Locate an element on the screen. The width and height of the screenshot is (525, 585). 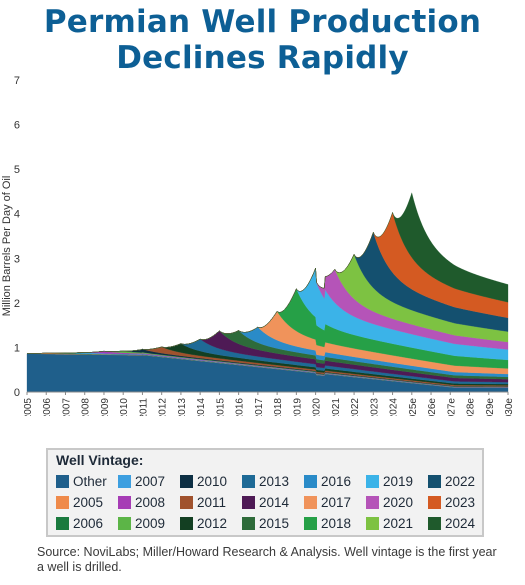
legend-label: 2024 is located at coordinates (460, 523).